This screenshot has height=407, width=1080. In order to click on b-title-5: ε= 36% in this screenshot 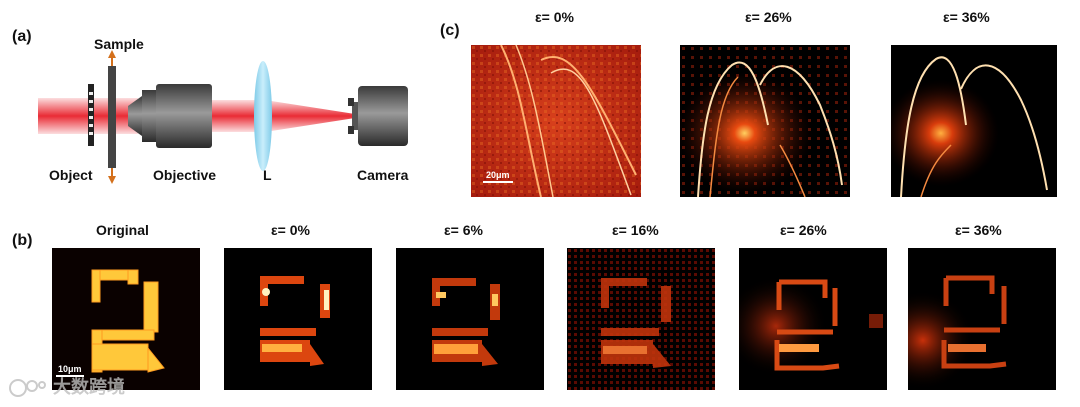, I will do `click(978, 230)`.